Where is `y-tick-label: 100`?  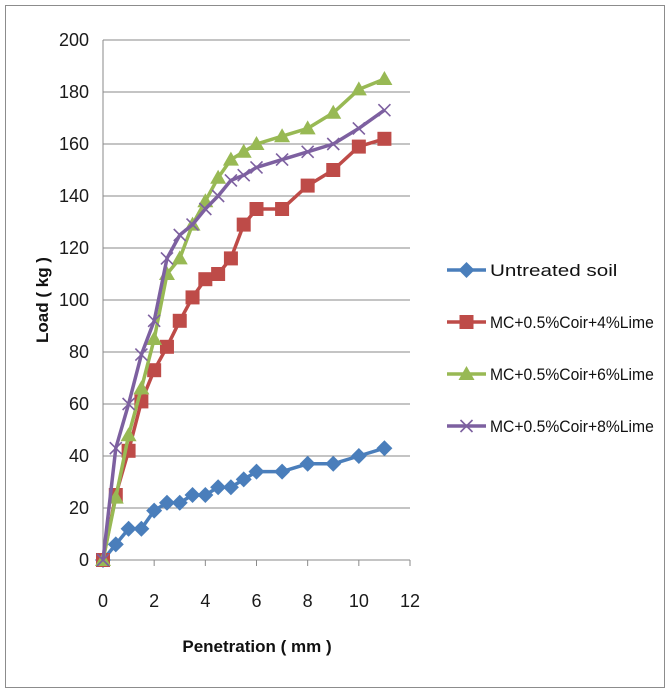
y-tick-label: 100 is located at coordinates (74, 300).